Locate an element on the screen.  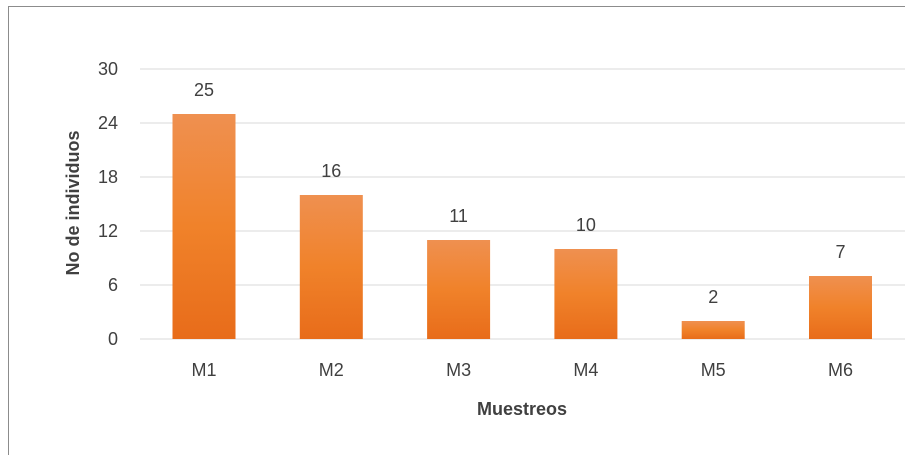
data-label-m5: 2 is located at coordinates (713, 297).